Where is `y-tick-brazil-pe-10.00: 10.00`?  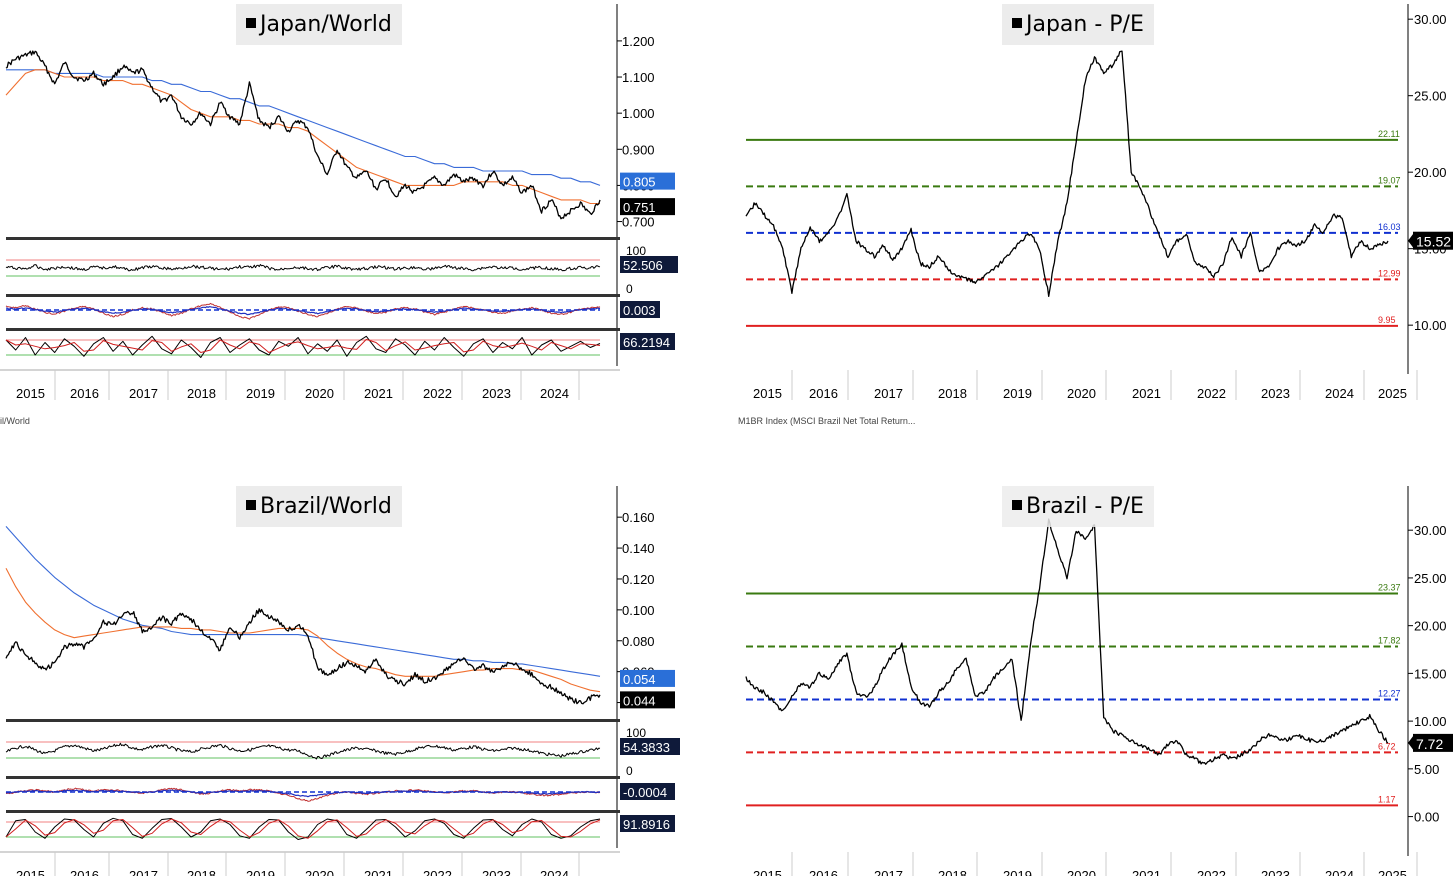 y-tick-brazil-pe-10.00: 10.00 is located at coordinates (1430, 721).